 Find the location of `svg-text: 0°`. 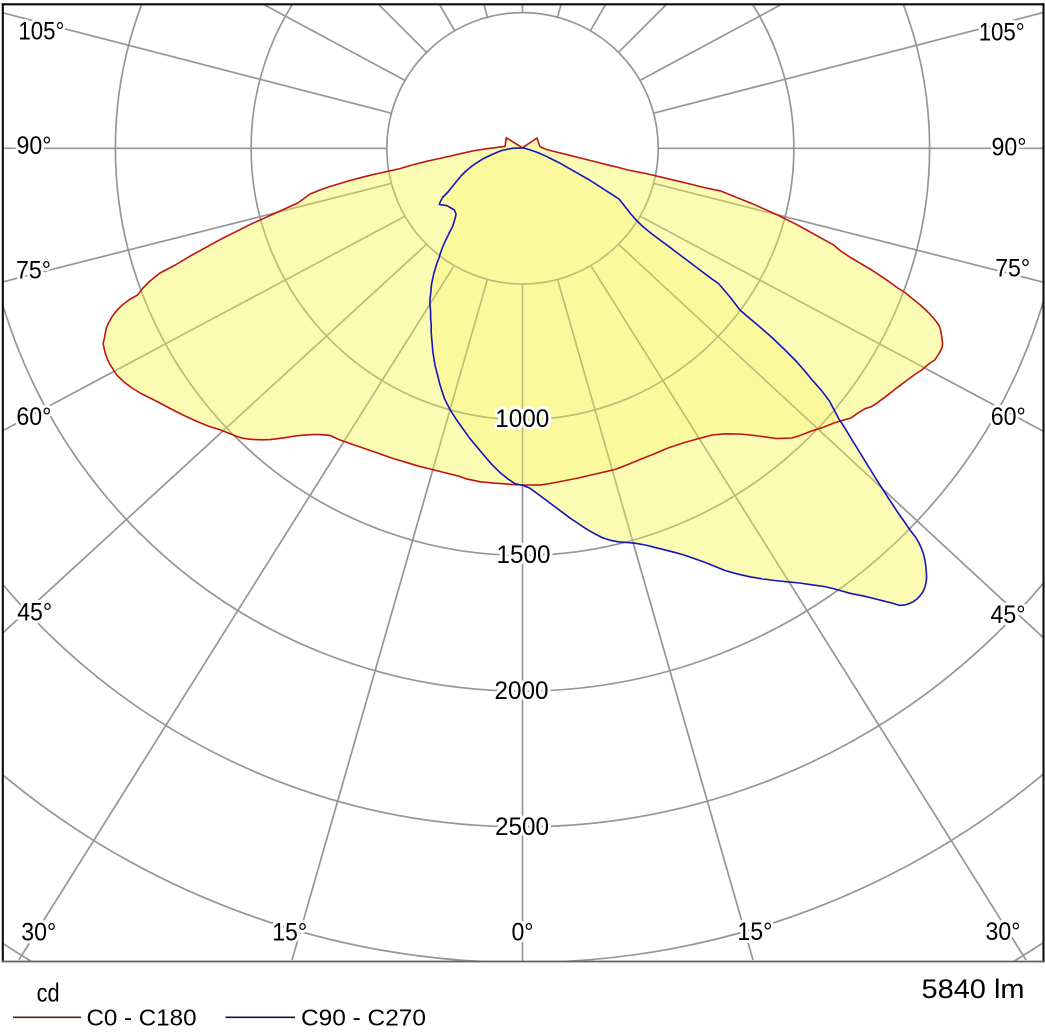

svg-text: 0° is located at coordinates (523, 933).